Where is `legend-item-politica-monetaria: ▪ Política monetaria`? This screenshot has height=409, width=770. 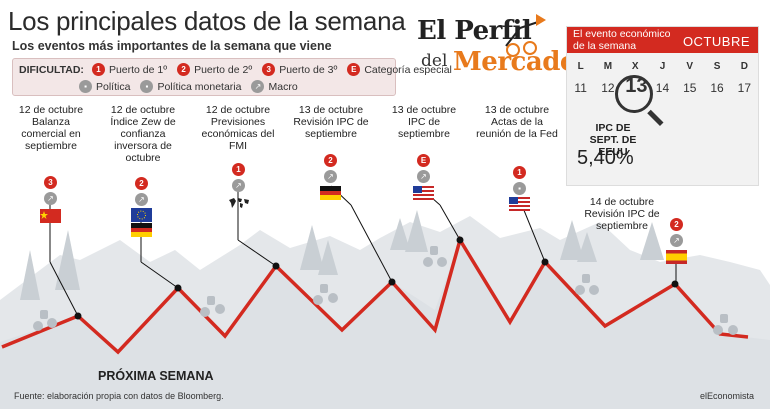 legend-item-politica-monetaria: ▪ Política monetaria is located at coordinates (190, 86).